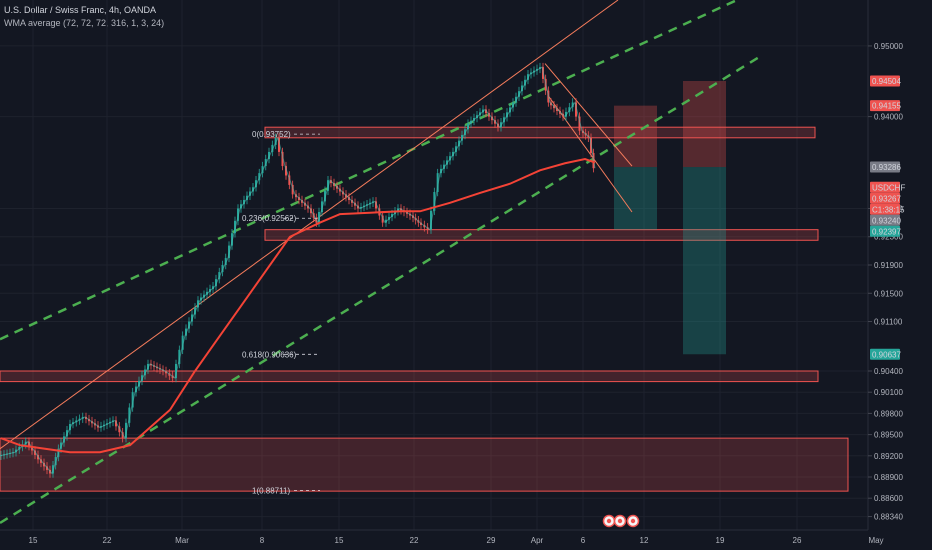 The height and width of the screenshot is (550, 932). I want to click on x-tick-label: 8, so click(262, 540).